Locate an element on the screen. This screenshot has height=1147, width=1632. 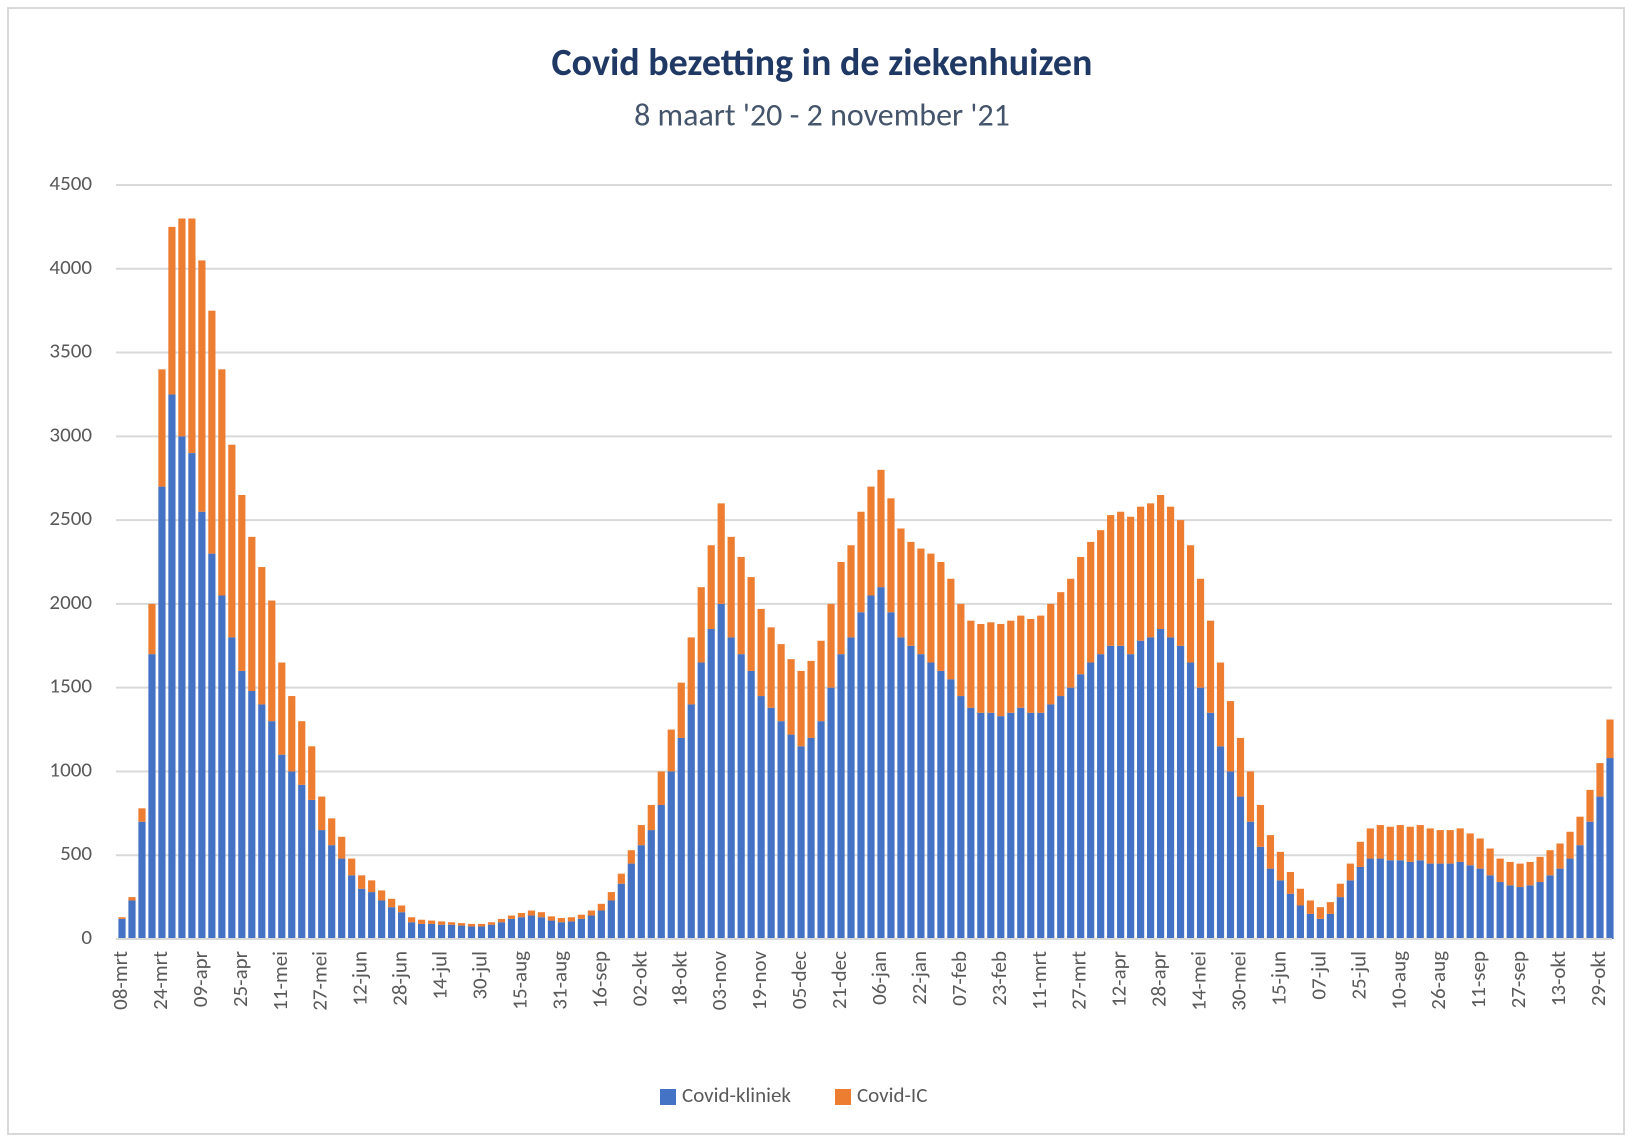
y-tick-label: 3500 is located at coordinates (70, 351).